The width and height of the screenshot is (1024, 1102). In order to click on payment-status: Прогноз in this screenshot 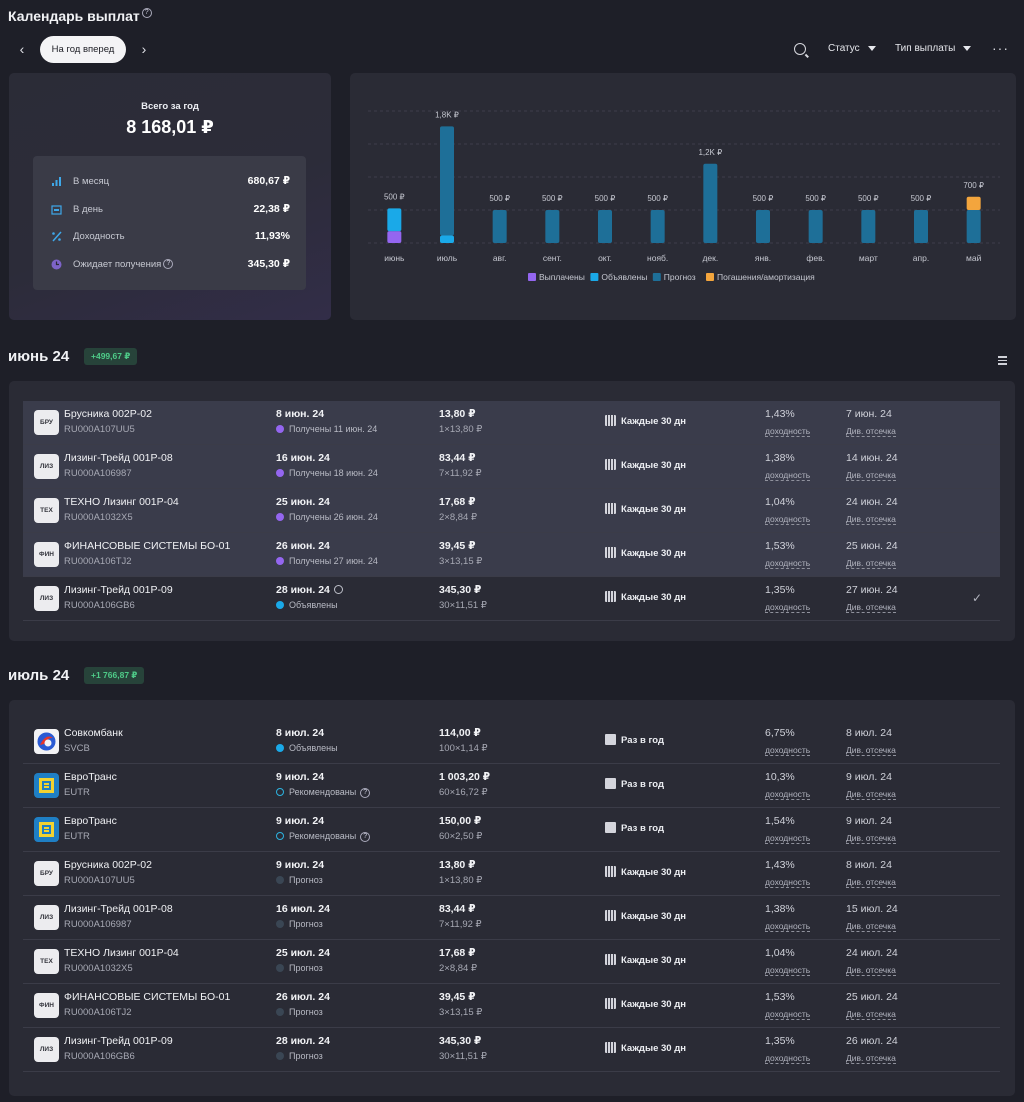, I will do `click(299, 1056)`.